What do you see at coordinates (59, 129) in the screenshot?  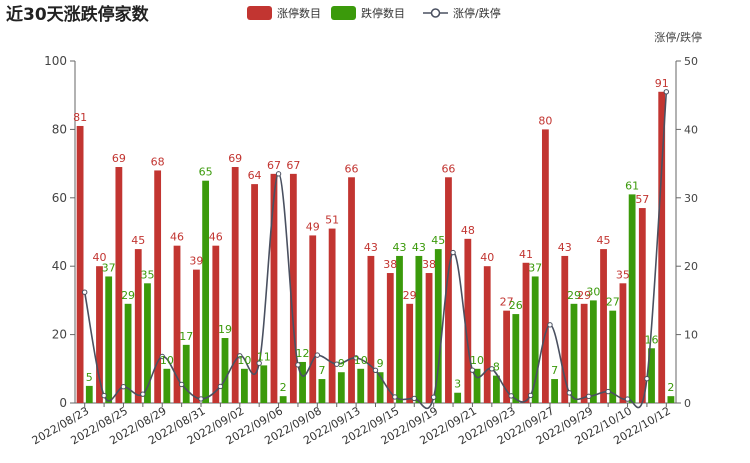 I see `left-tick-label: 80` at bounding box center [59, 129].